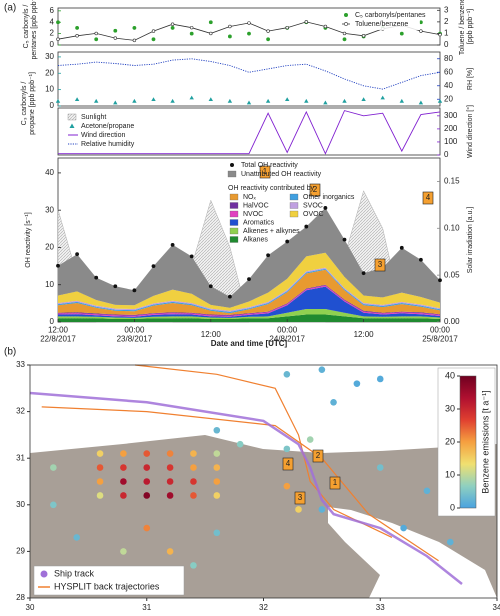  I want to click on x-tick-label: 12:00 22/8/2017, so click(58, 335).